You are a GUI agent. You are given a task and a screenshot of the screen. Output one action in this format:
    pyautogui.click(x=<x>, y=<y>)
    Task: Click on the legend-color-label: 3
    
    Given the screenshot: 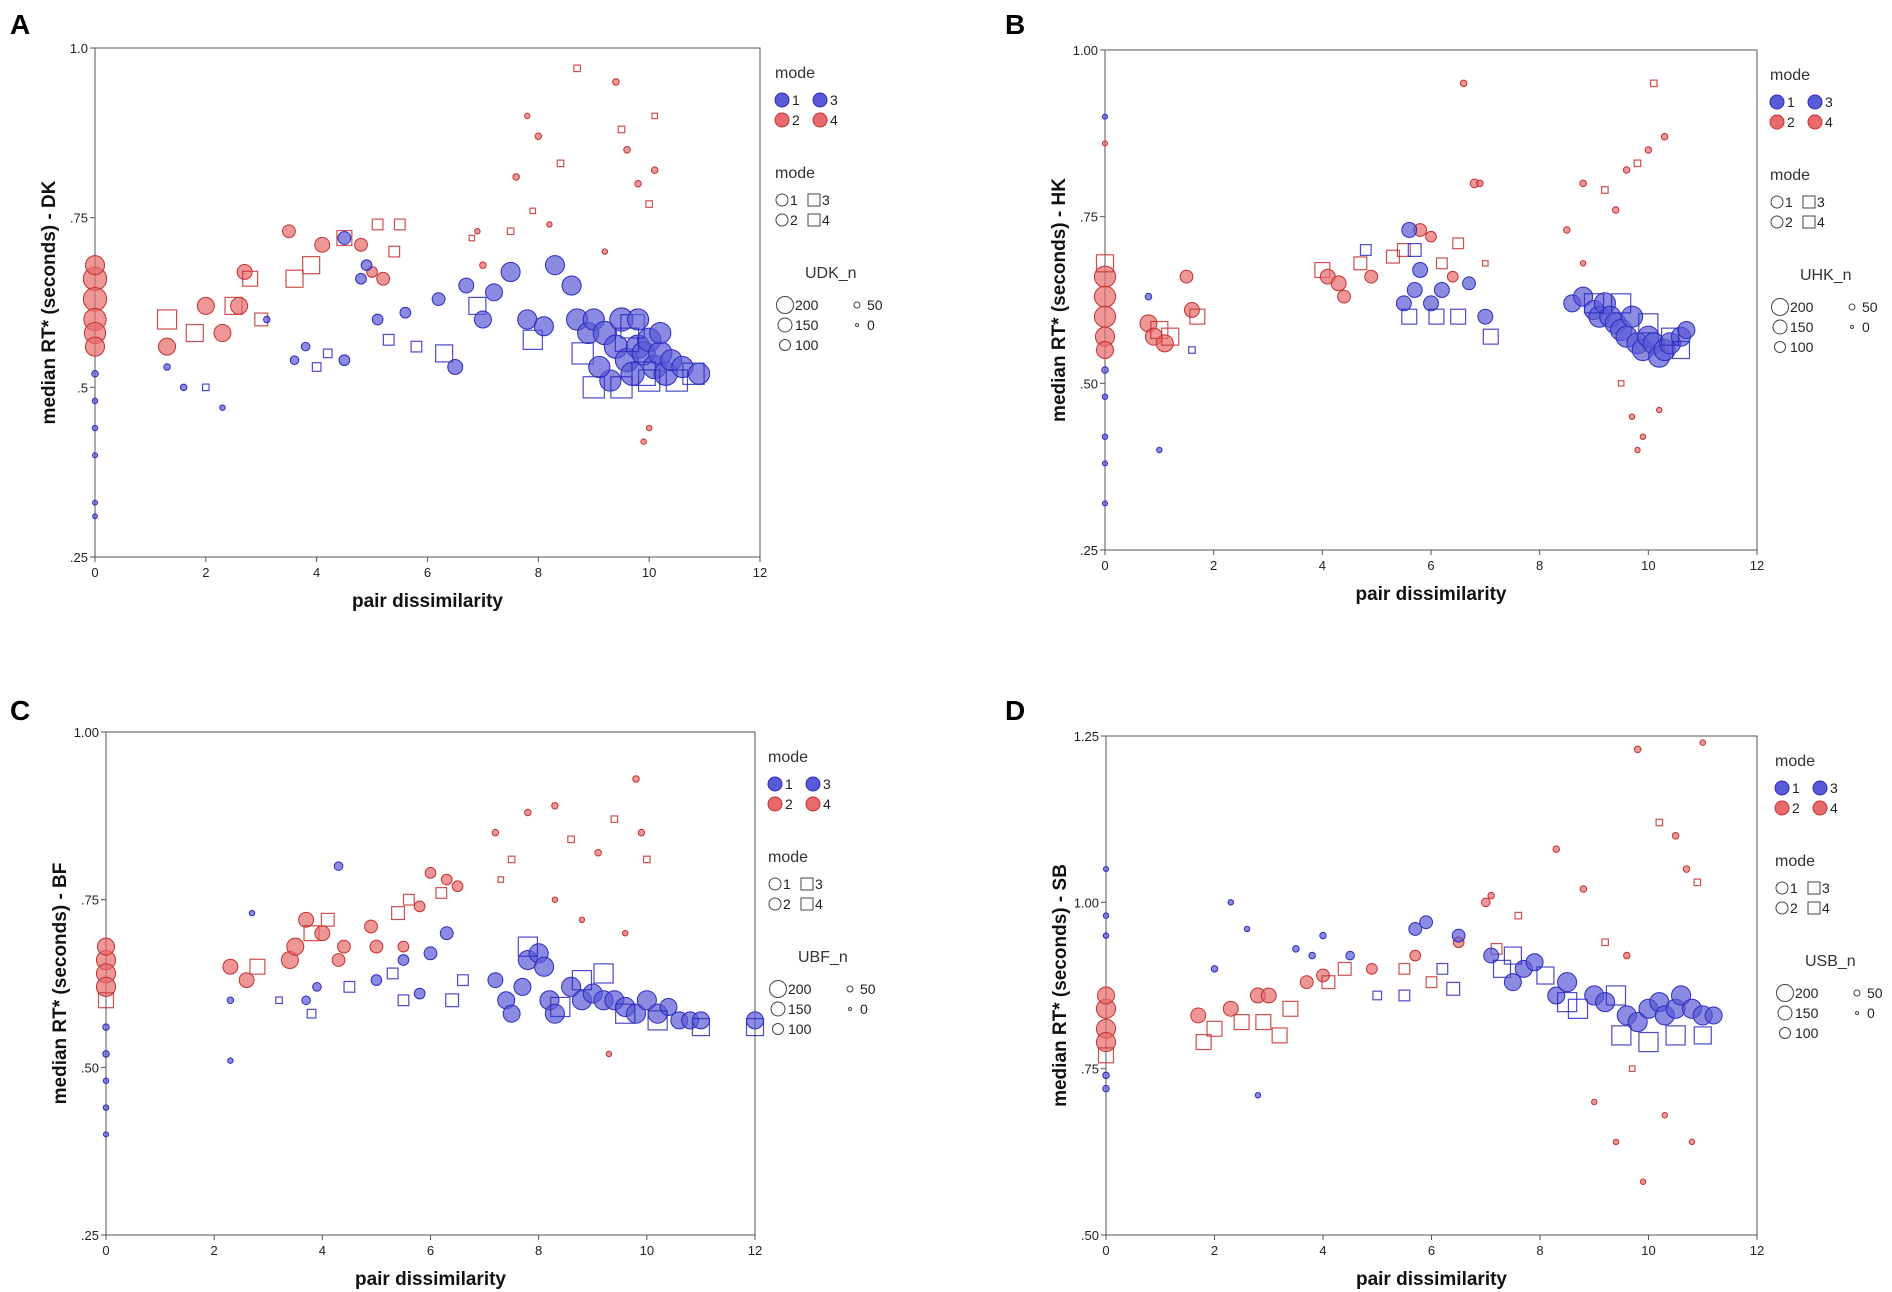 What is the action you would take?
    pyautogui.click(x=834, y=100)
    